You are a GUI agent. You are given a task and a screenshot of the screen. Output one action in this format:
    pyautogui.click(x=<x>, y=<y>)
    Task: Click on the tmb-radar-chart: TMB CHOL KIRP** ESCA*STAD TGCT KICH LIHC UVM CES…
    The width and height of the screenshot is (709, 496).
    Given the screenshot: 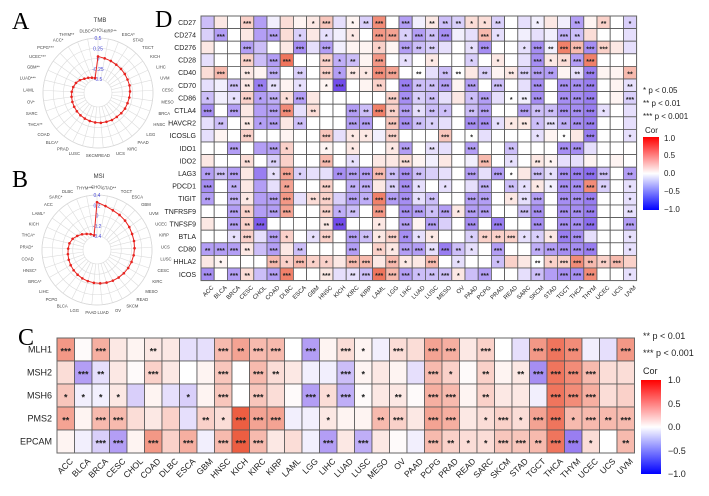 What is the action you would take?
    pyautogui.click(x=97, y=88)
    